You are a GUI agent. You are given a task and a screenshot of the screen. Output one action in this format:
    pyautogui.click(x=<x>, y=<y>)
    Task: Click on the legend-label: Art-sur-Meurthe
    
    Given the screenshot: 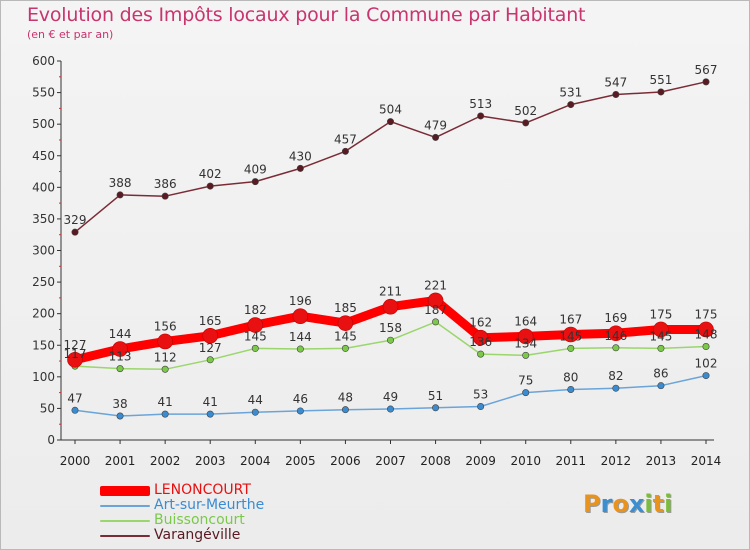 What is the action you would take?
    pyautogui.click(x=209, y=505)
    